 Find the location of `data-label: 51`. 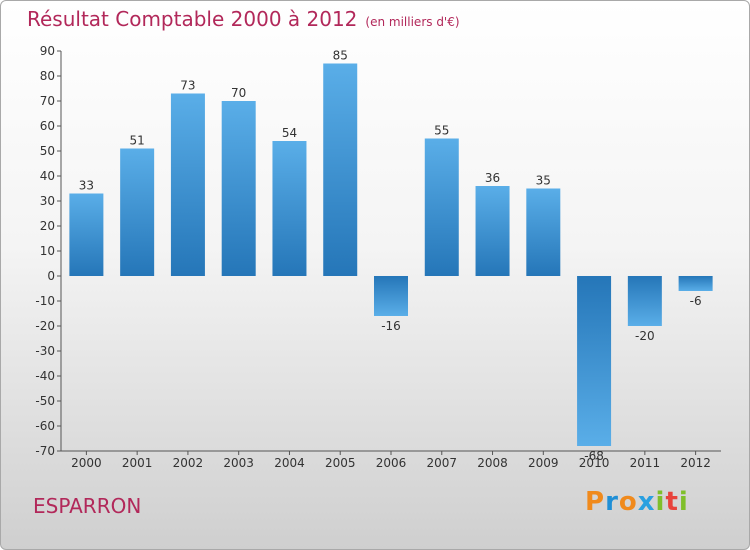

data-label: 51 is located at coordinates (137, 141).